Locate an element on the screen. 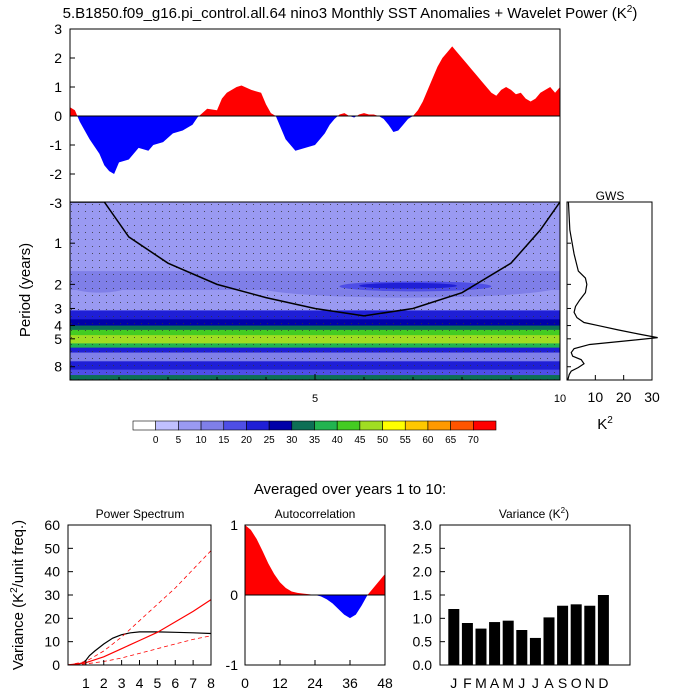 The height and width of the screenshot is (700, 700). autocorrelation-negative-area is located at coordinates (315, 607).